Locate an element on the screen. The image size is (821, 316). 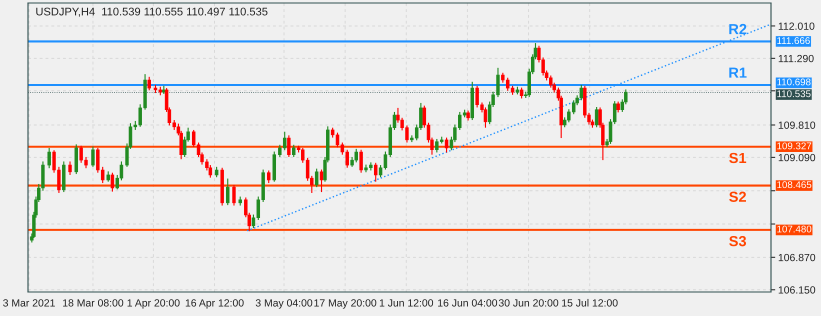
ref-line-label: 110.698 is located at coordinates (794, 82).